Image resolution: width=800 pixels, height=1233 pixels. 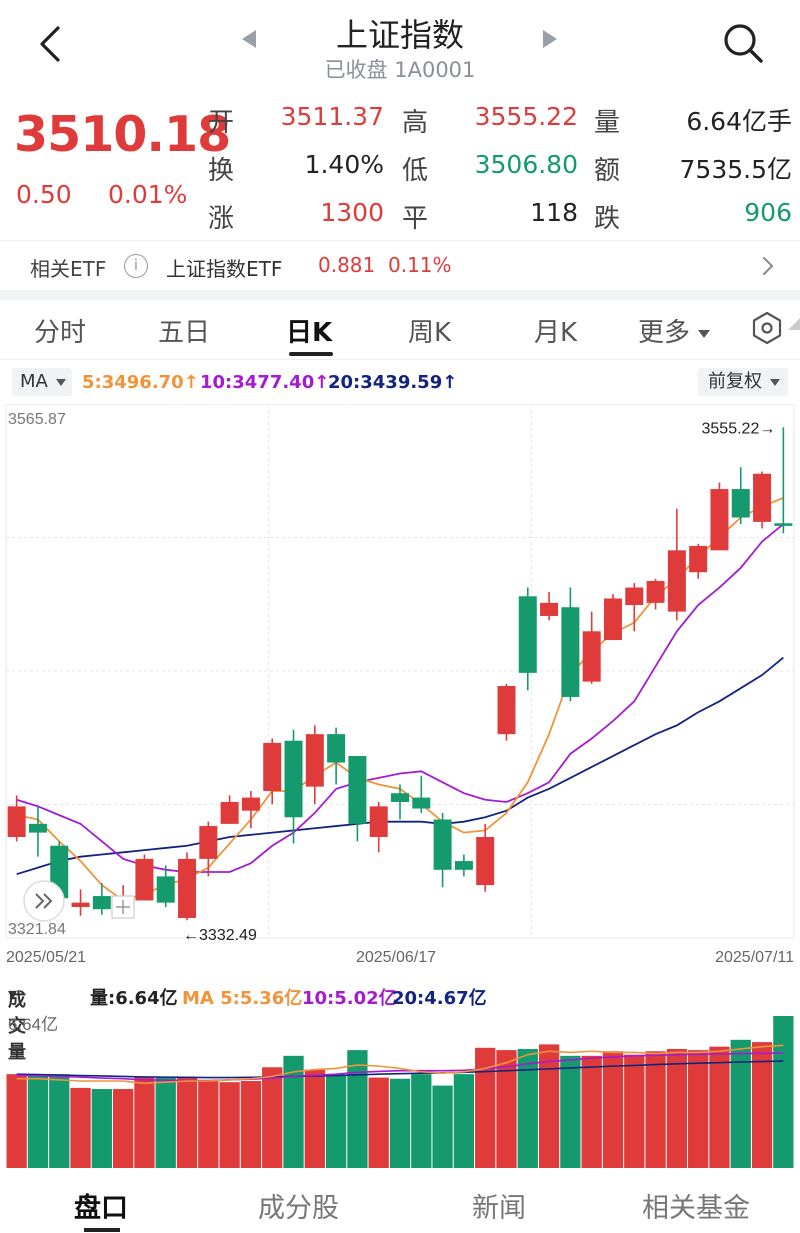 What do you see at coordinates (242, 998) in the screenshot?
I see `volume-ma5: MA 5:5.36亿` at bounding box center [242, 998].